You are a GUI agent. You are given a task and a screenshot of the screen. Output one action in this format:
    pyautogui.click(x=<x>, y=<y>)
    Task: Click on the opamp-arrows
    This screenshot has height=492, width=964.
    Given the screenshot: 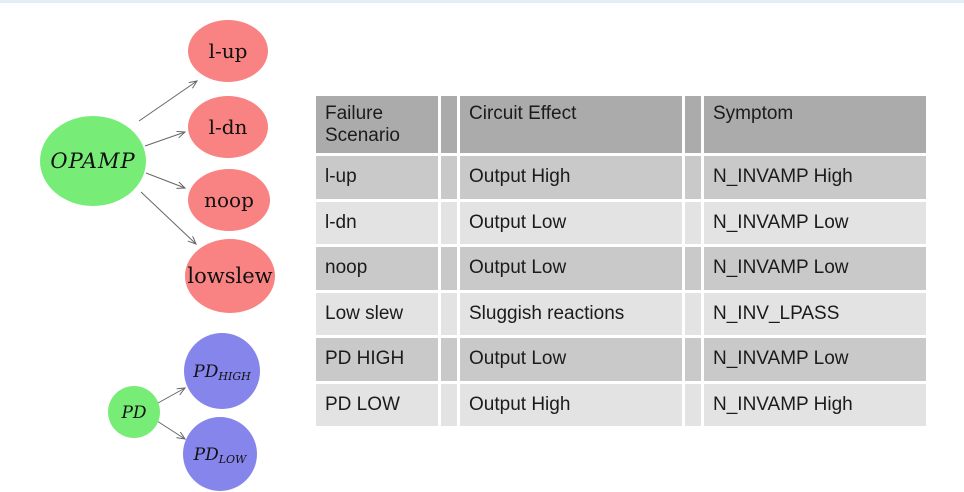 What is the action you would take?
    pyautogui.click(x=167, y=162)
    